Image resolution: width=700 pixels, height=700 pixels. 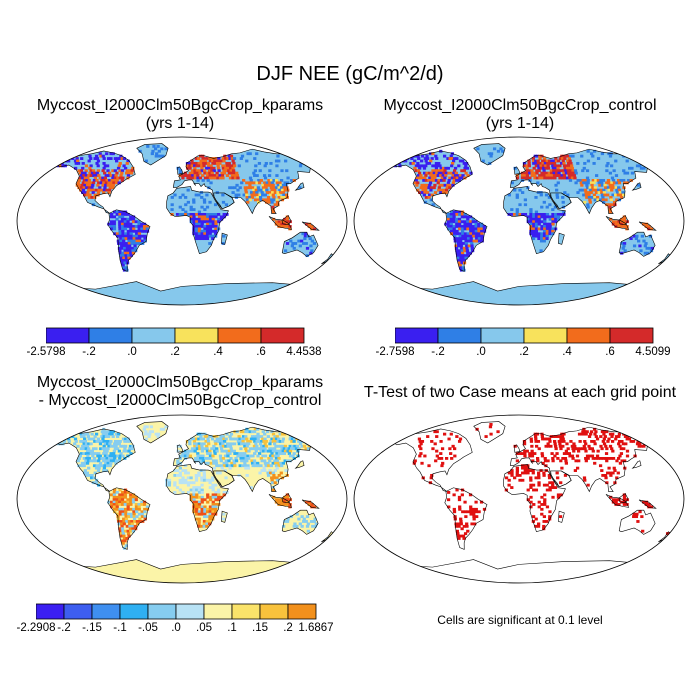 What do you see at coordinates (395, 352) in the screenshot?
I see `colorbar-tick-label: -2.7598` at bounding box center [395, 352].